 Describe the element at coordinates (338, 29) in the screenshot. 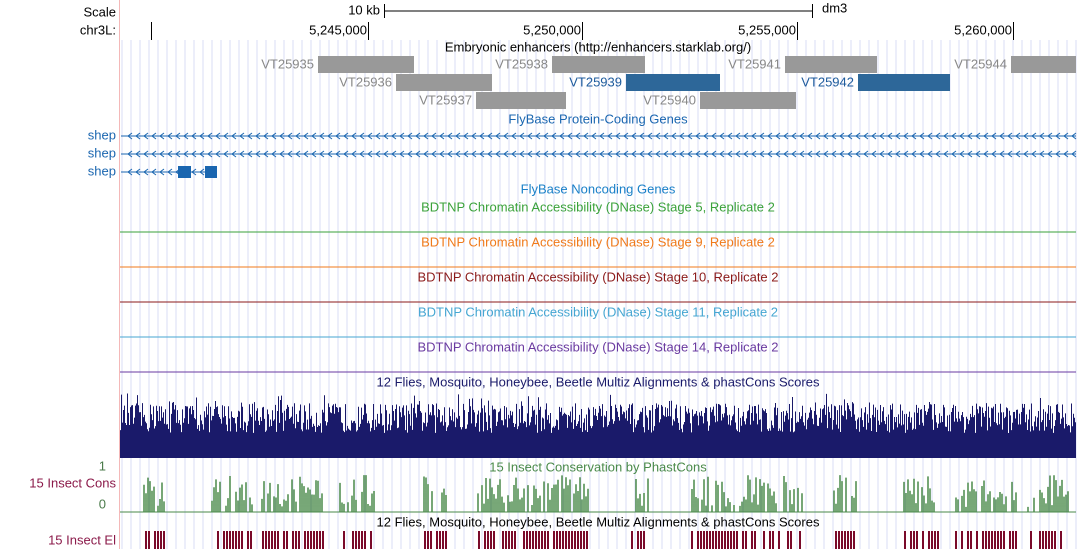

I see `ruler-position: 5,245,000` at that location.